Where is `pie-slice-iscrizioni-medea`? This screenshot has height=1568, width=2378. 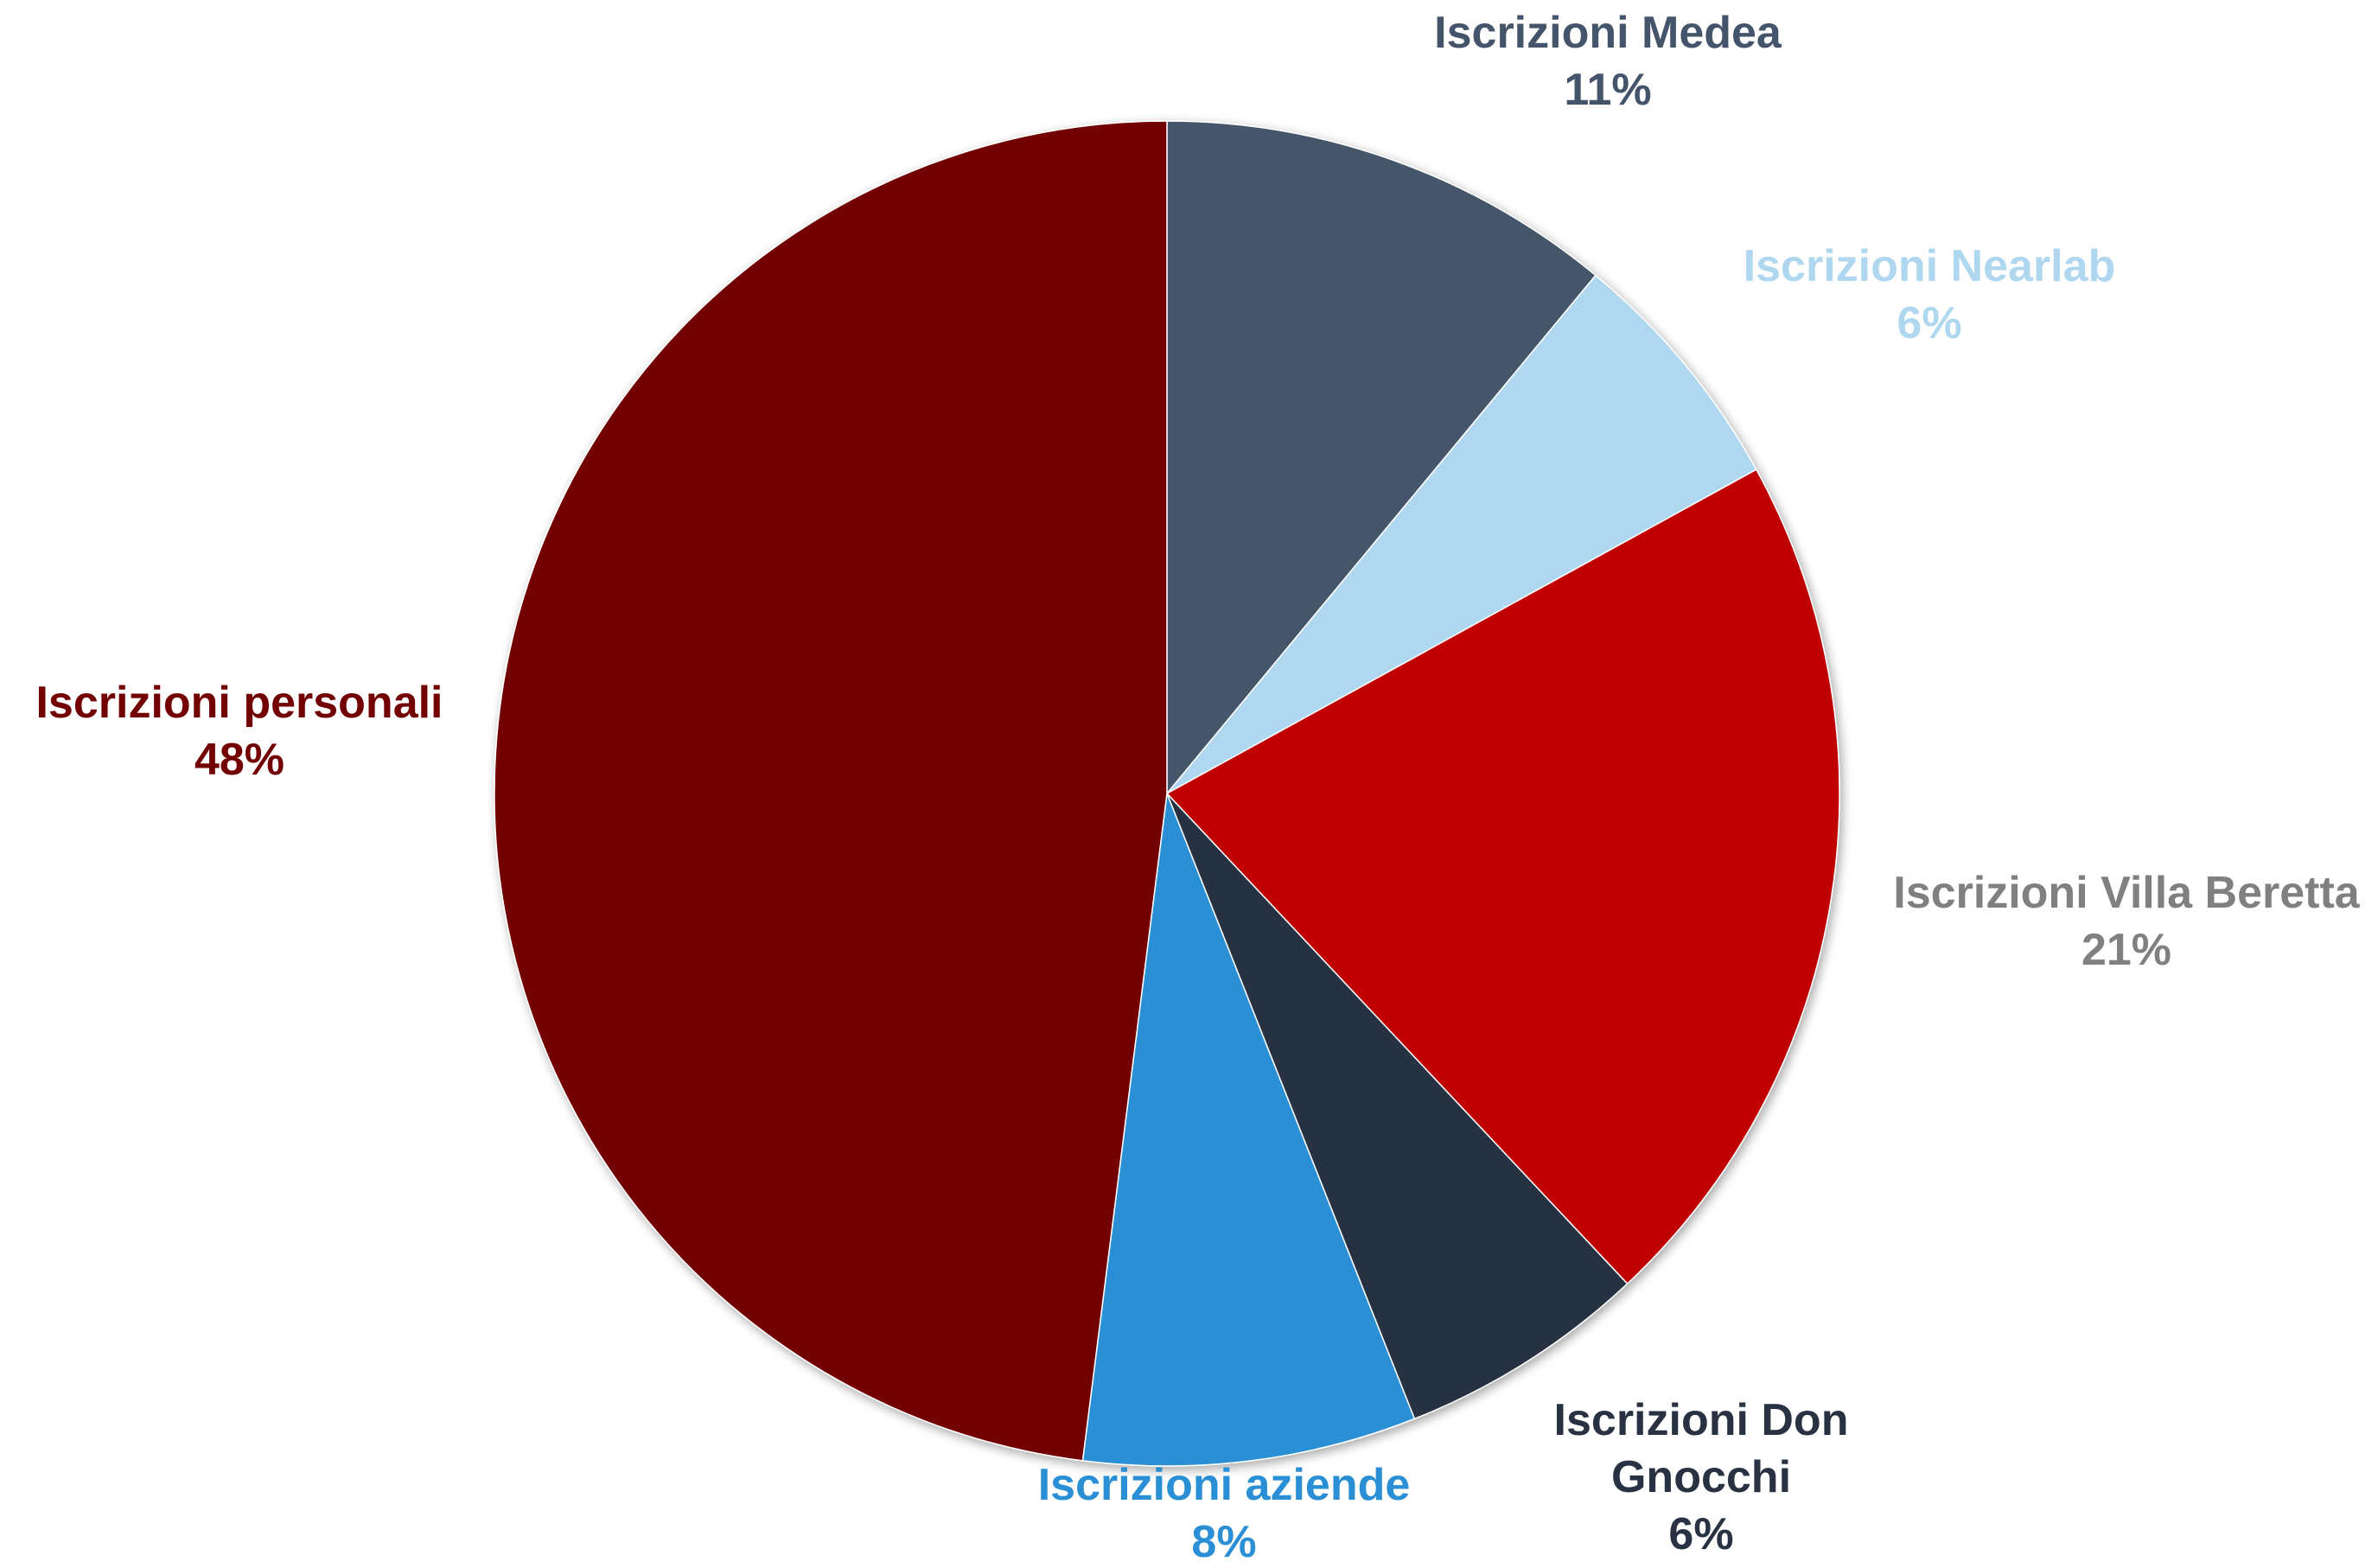 pie-slice-iscrizioni-medea is located at coordinates (1381, 458).